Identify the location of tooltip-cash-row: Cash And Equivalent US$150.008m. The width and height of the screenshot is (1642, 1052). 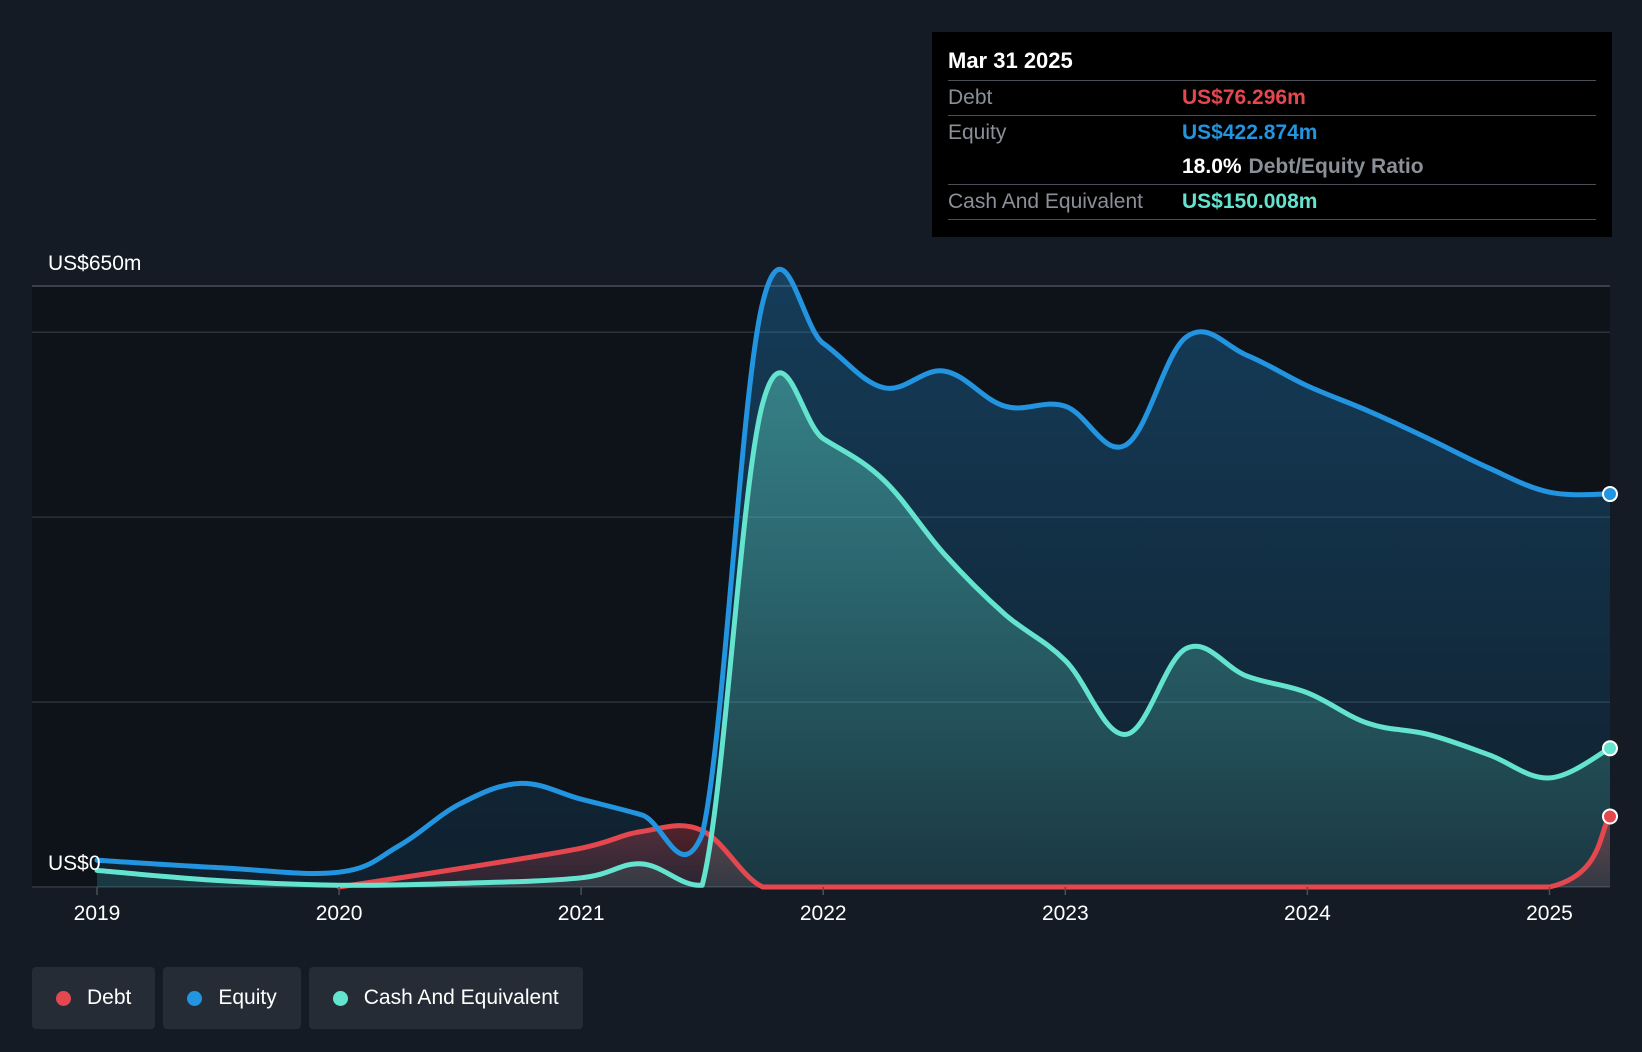
(1272, 202).